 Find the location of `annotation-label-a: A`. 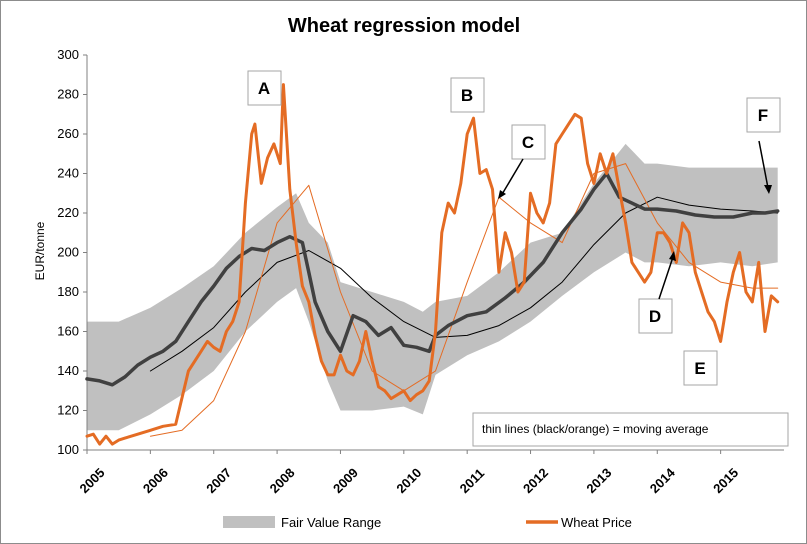

annotation-label-a: A is located at coordinates (264, 88).